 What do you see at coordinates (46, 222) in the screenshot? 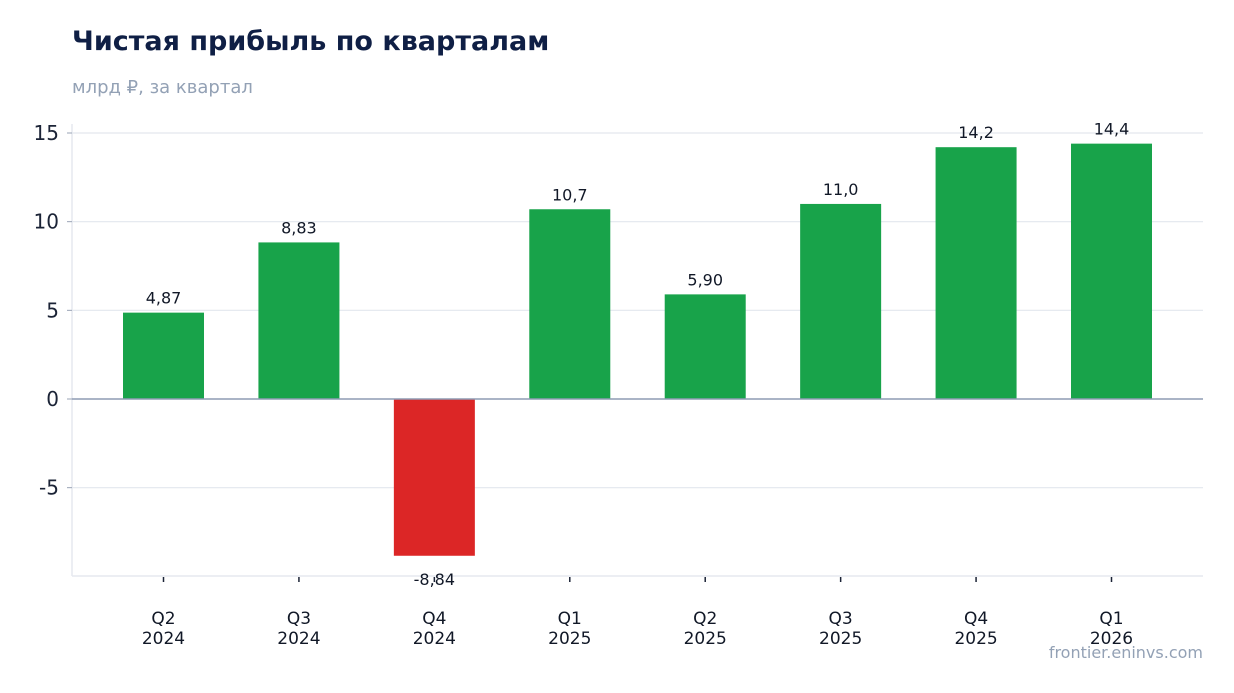
I see `y-tick-label: 10` at bounding box center [46, 222].